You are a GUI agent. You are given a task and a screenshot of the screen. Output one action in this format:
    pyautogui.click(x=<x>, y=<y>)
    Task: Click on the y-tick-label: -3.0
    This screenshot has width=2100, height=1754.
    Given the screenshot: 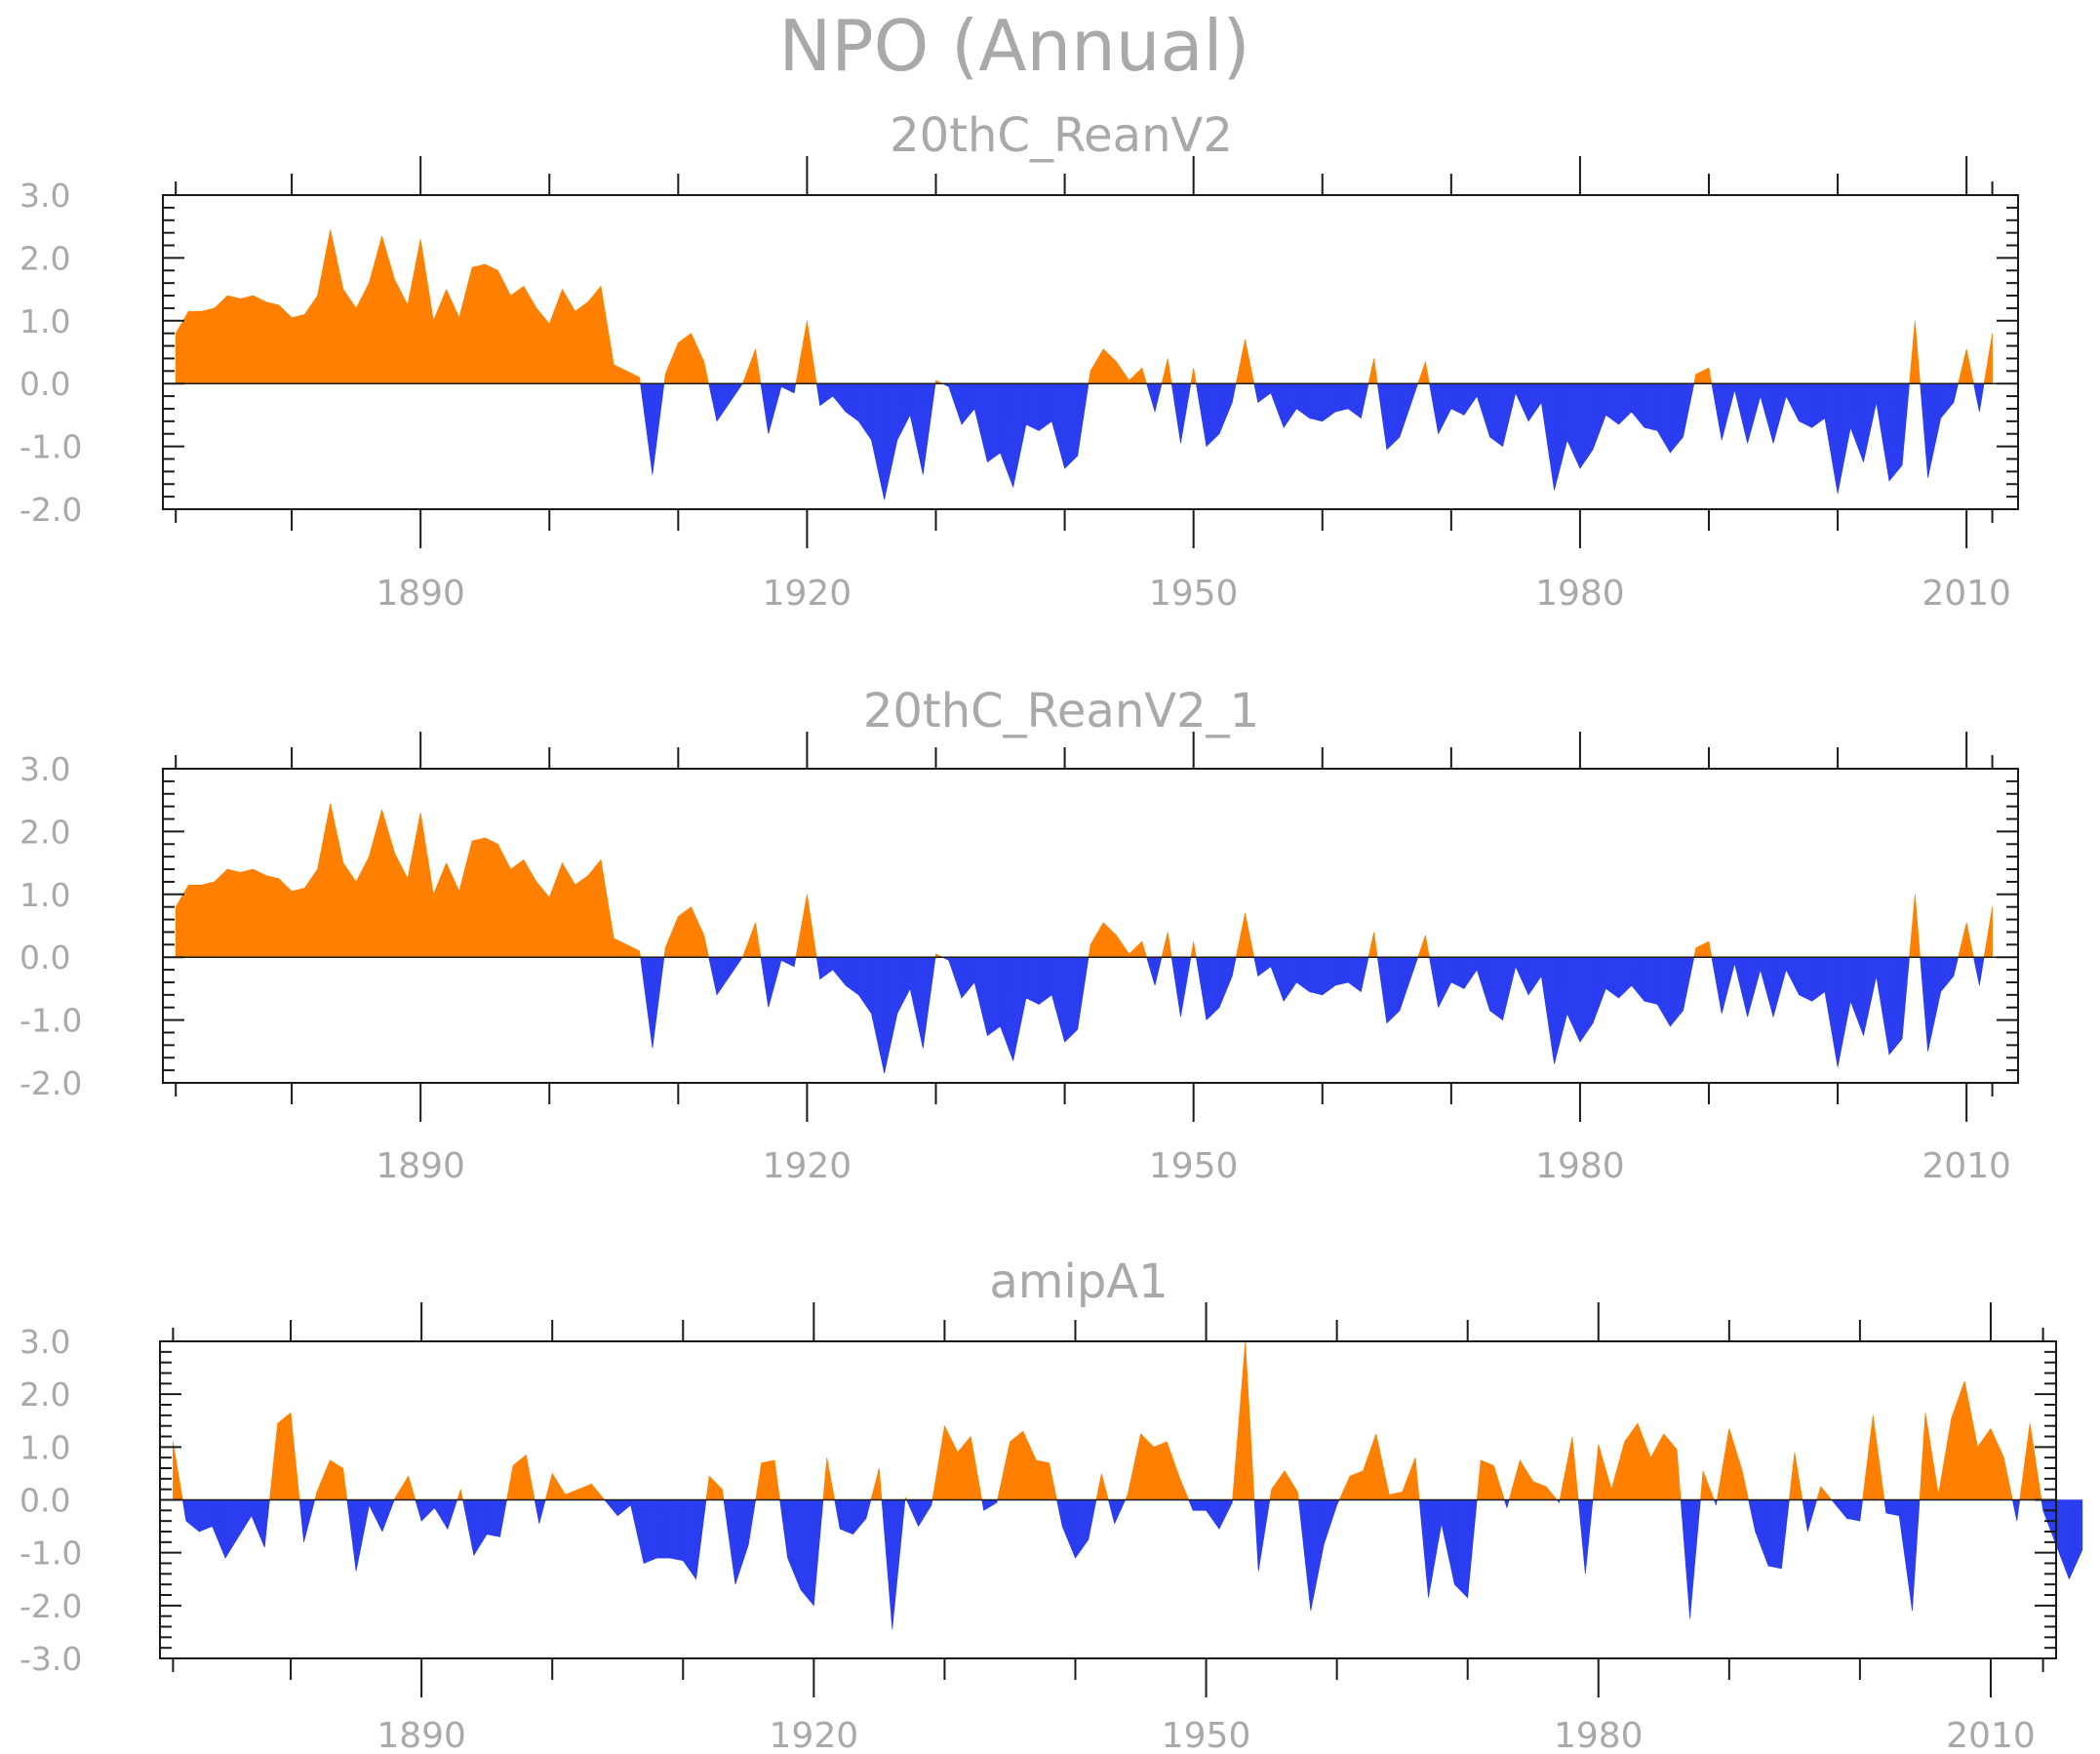 What is the action you would take?
    pyautogui.click(x=51, y=1659)
    